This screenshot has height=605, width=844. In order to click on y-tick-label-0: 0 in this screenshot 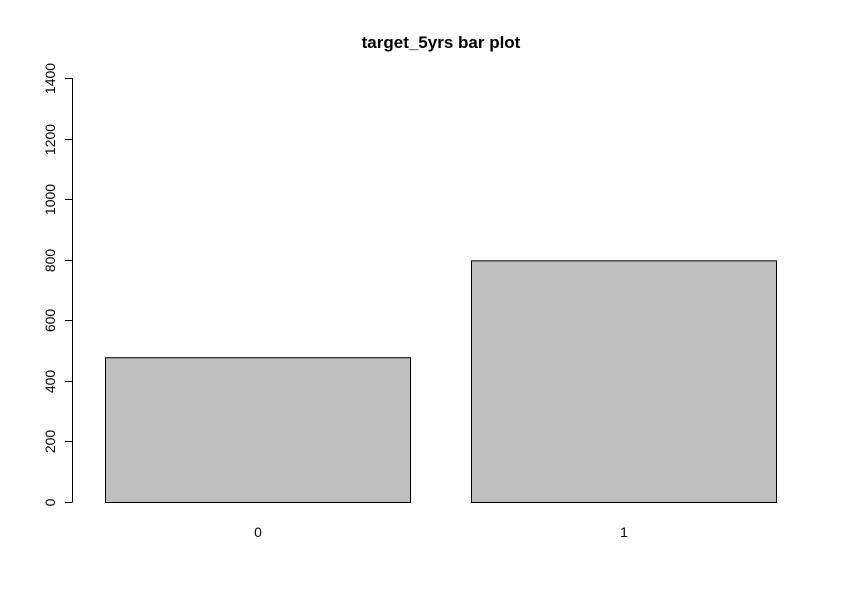, I will do `click(50, 502)`.